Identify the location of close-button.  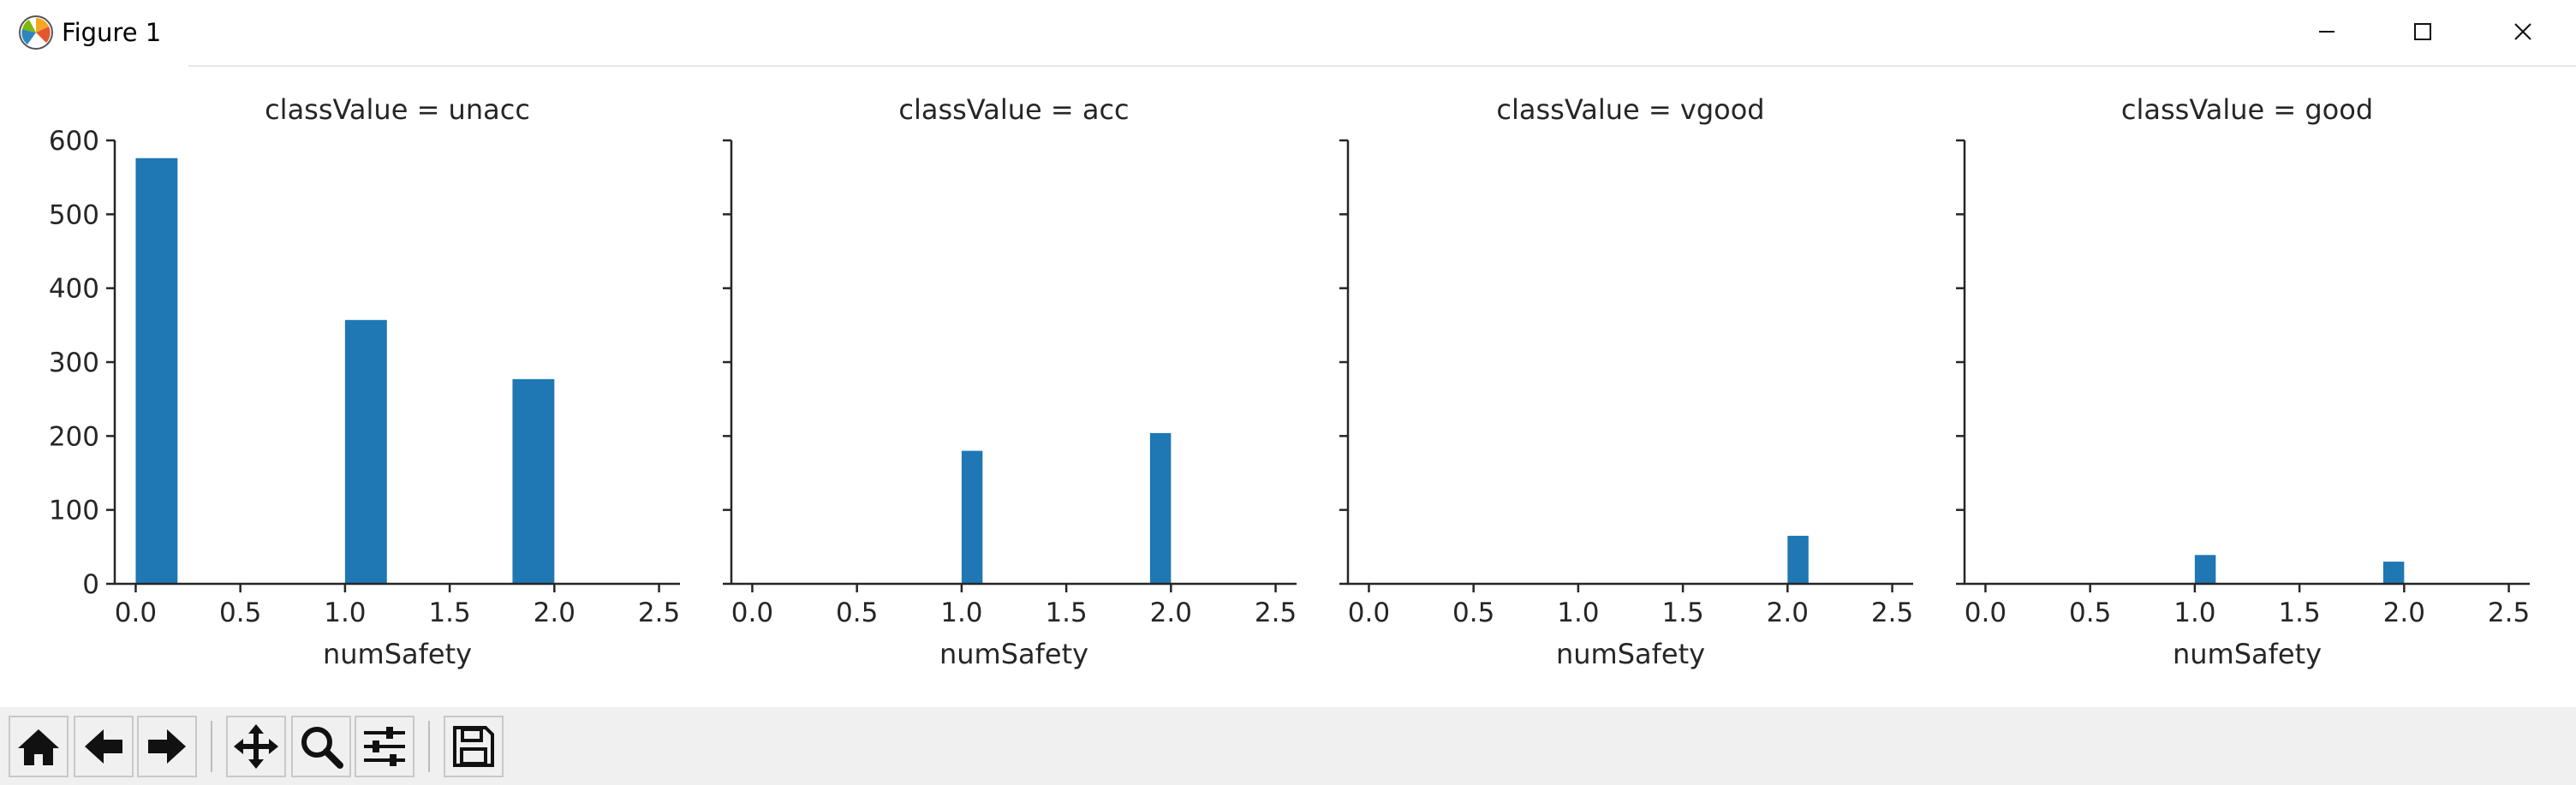
(2523, 31).